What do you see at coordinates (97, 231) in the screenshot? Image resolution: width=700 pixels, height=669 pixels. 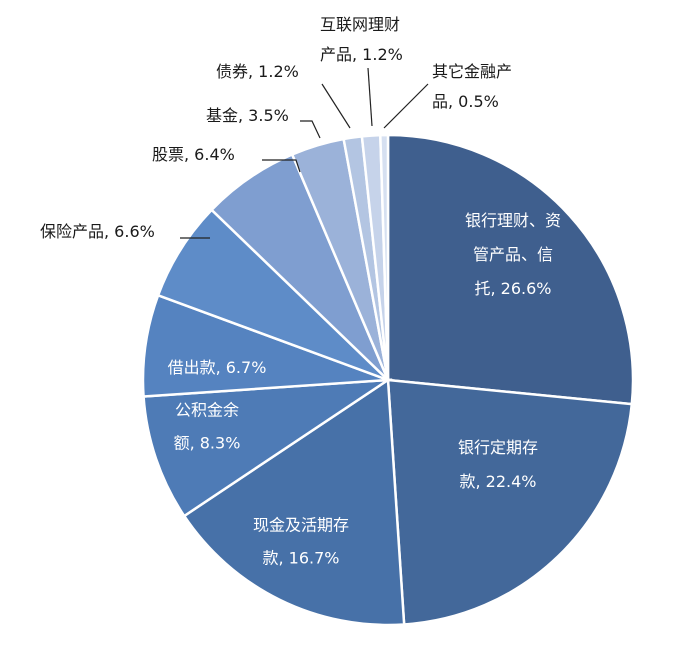 I see `slice-label-5: 保险产品, 6.6%` at bounding box center [97, 231].